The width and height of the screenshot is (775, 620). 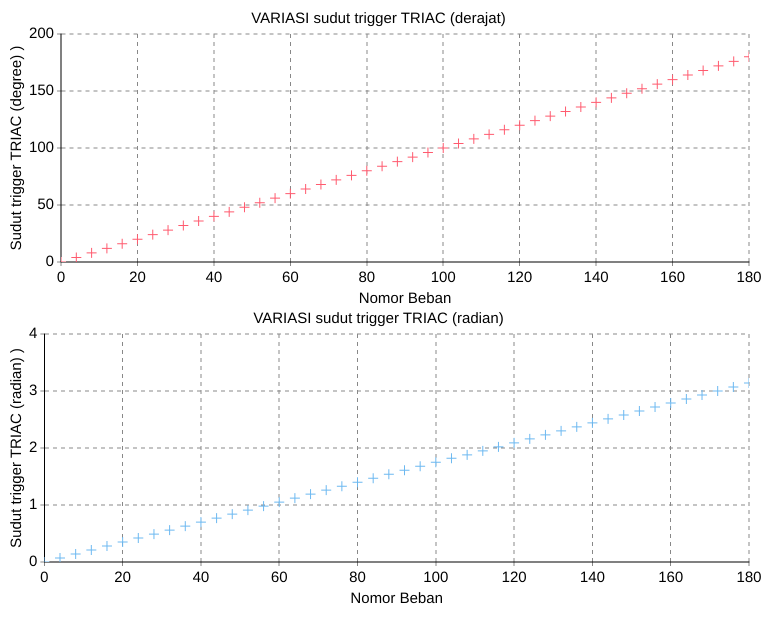 What do you see at coordinates (17, 448) in the screenshot?
I see `y-axis-title: Sudut trigger TRIAC (radian) )` at bounding box center [17, 448].